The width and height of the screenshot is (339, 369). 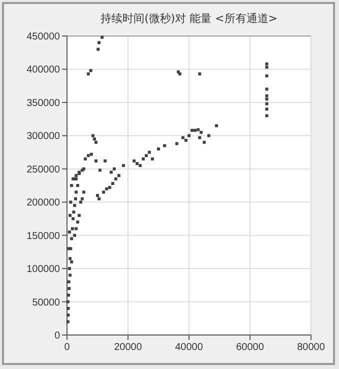 What do you see at coordinates (43, 136) in the screenshot?
I see `y-tick-label: 300000` at bounding box center [43, 136].